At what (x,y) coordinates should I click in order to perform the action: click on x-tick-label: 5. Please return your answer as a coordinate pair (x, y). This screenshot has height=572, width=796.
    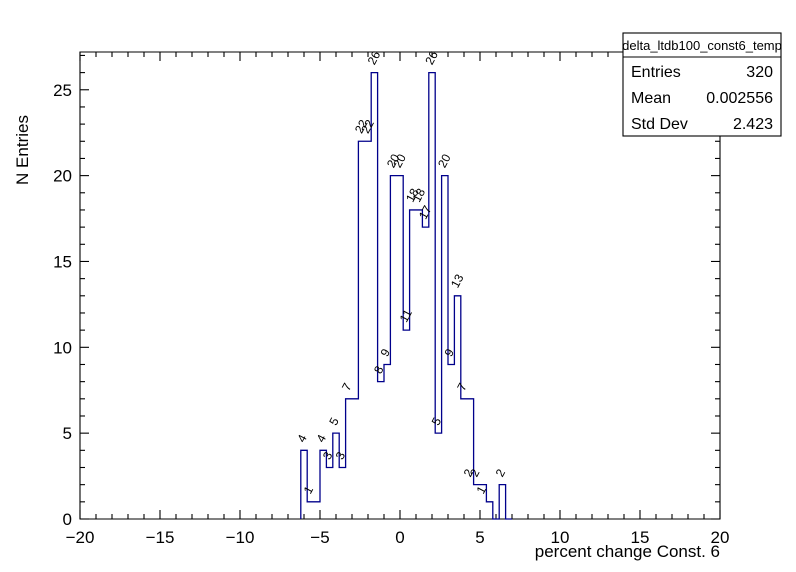
    Looking at the image, I should click on (479, 537).